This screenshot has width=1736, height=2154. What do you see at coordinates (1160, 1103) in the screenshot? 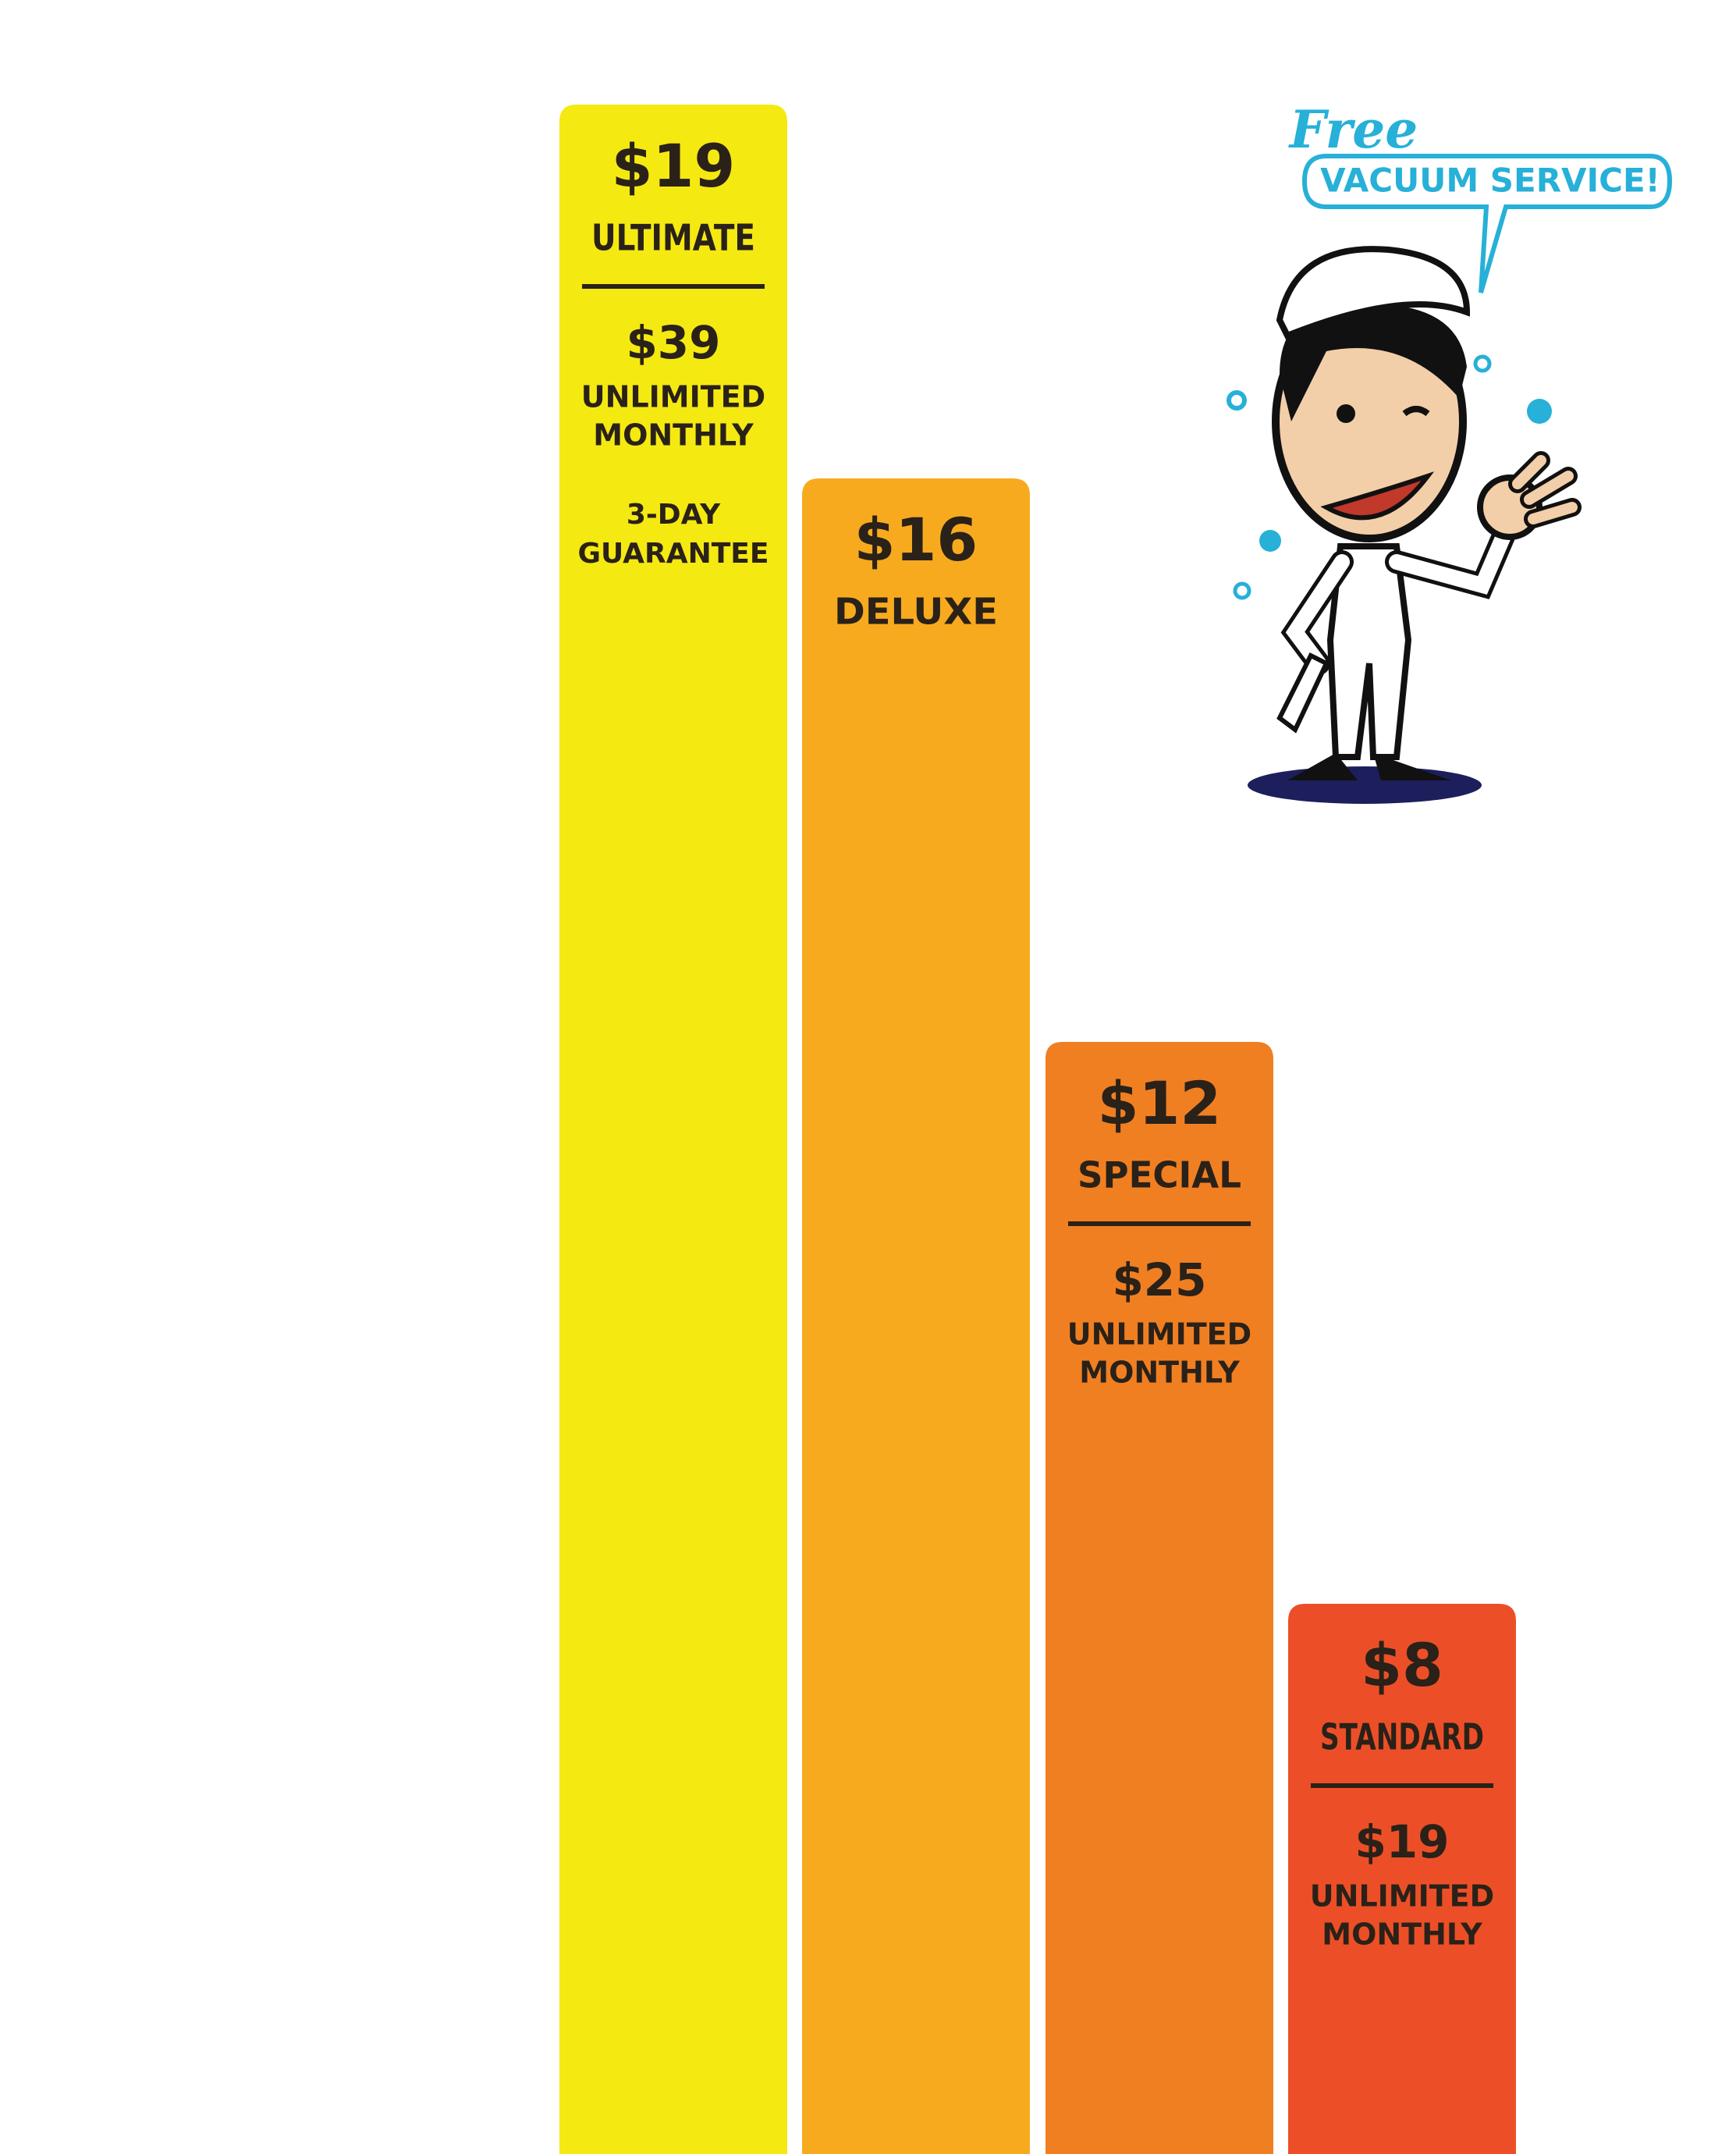
I see `plan-price: $12` at bounding box center [1160, 1103].